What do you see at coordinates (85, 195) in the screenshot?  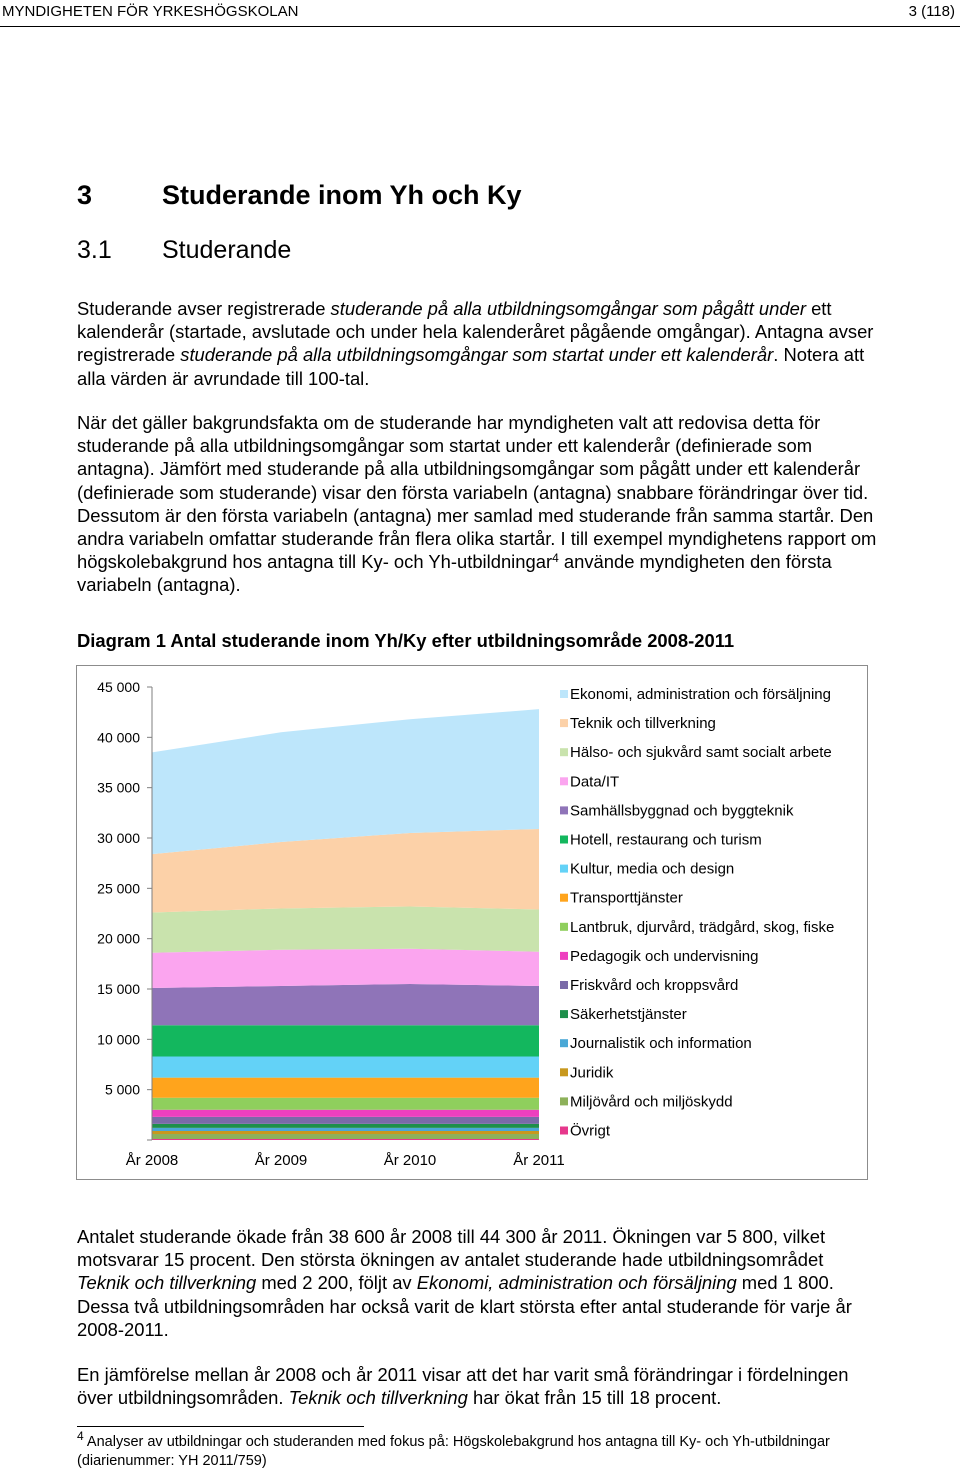 I see `chapter-number: 3` at bounding box center [85, 195].